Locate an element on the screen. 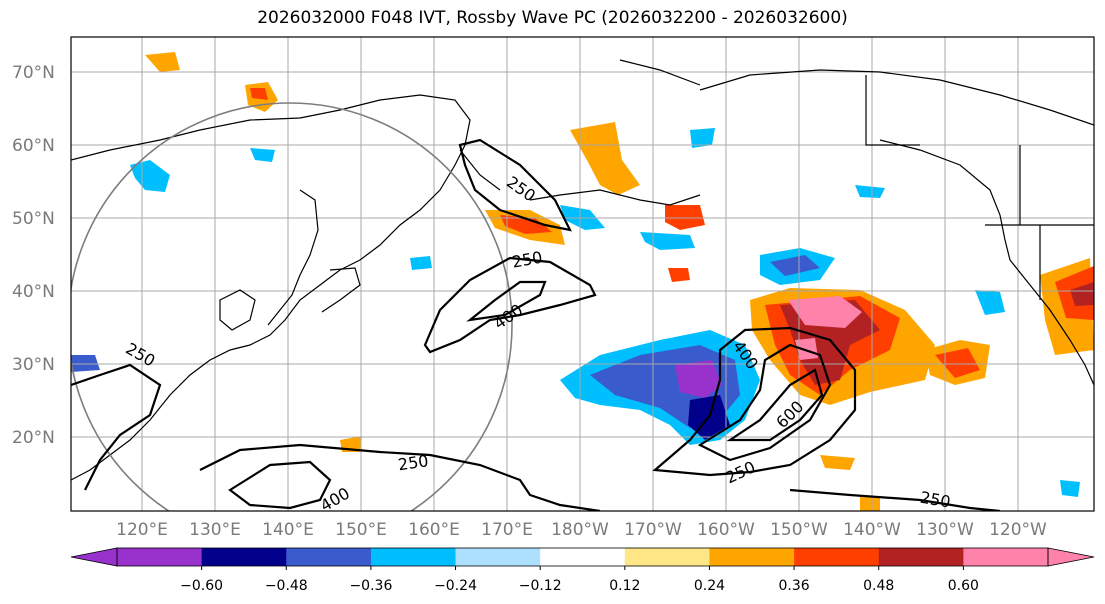 This screenshot has width=1105, height=604. lon-label: 180°W is located at coordinates (580, 530).